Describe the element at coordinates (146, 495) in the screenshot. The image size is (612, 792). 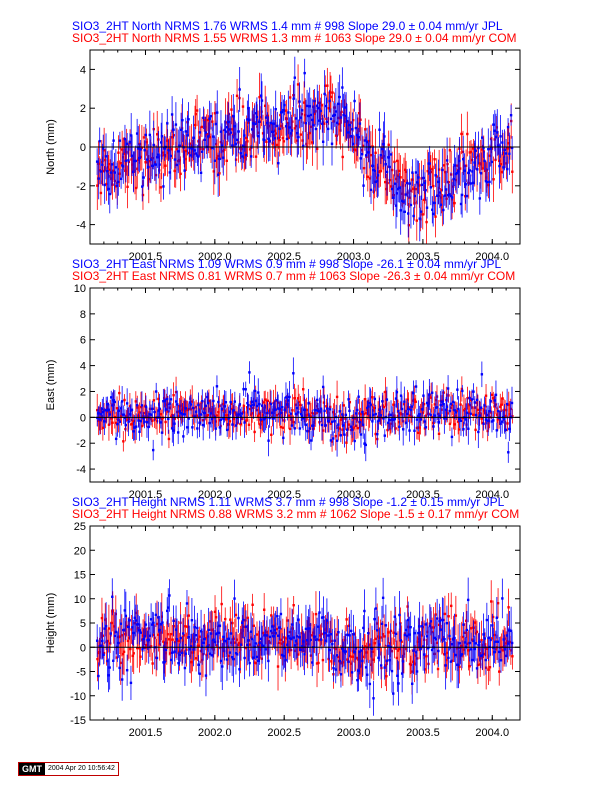
I see `xtick-label: 2001.5` at that location.